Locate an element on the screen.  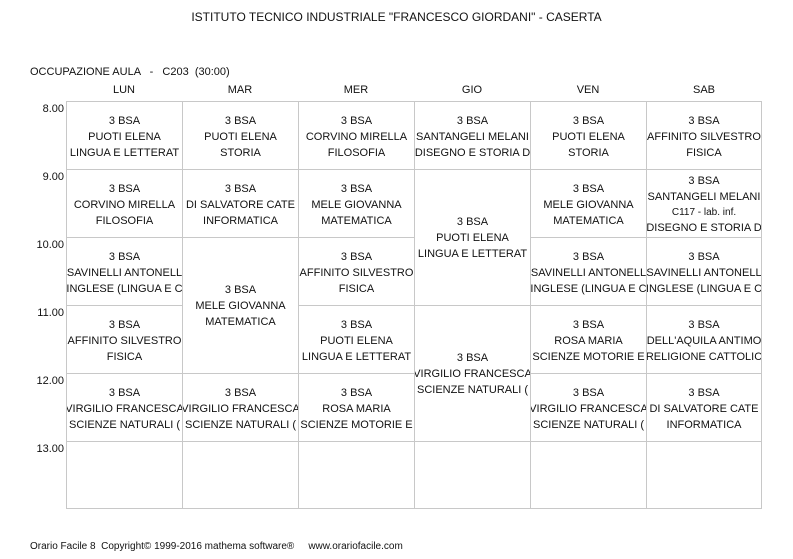
lesson-teacher: SANTANGELI MELANI is located at coordinates (472, 137).